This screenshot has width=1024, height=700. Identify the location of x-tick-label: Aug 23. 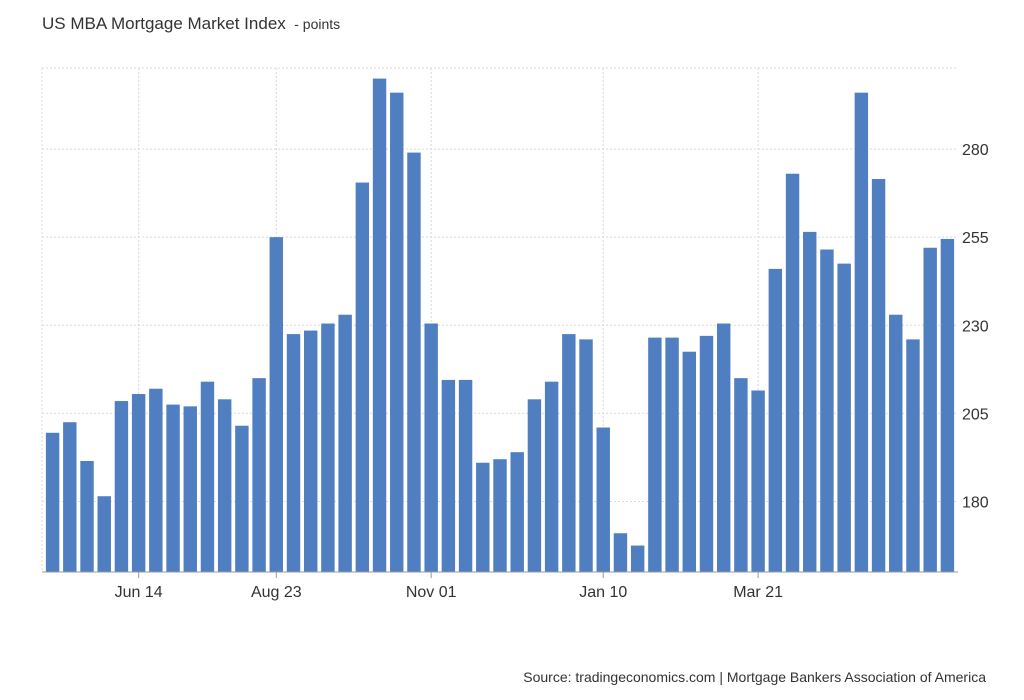
(276, 592).